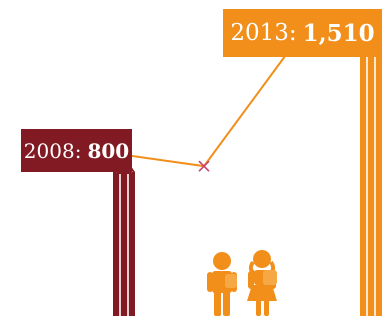 This screenshot has width=386, height=322. Describe the element at coordinates (338, 33) in the screenshot. I see `data-label-2013-value: 1,510` at that location.